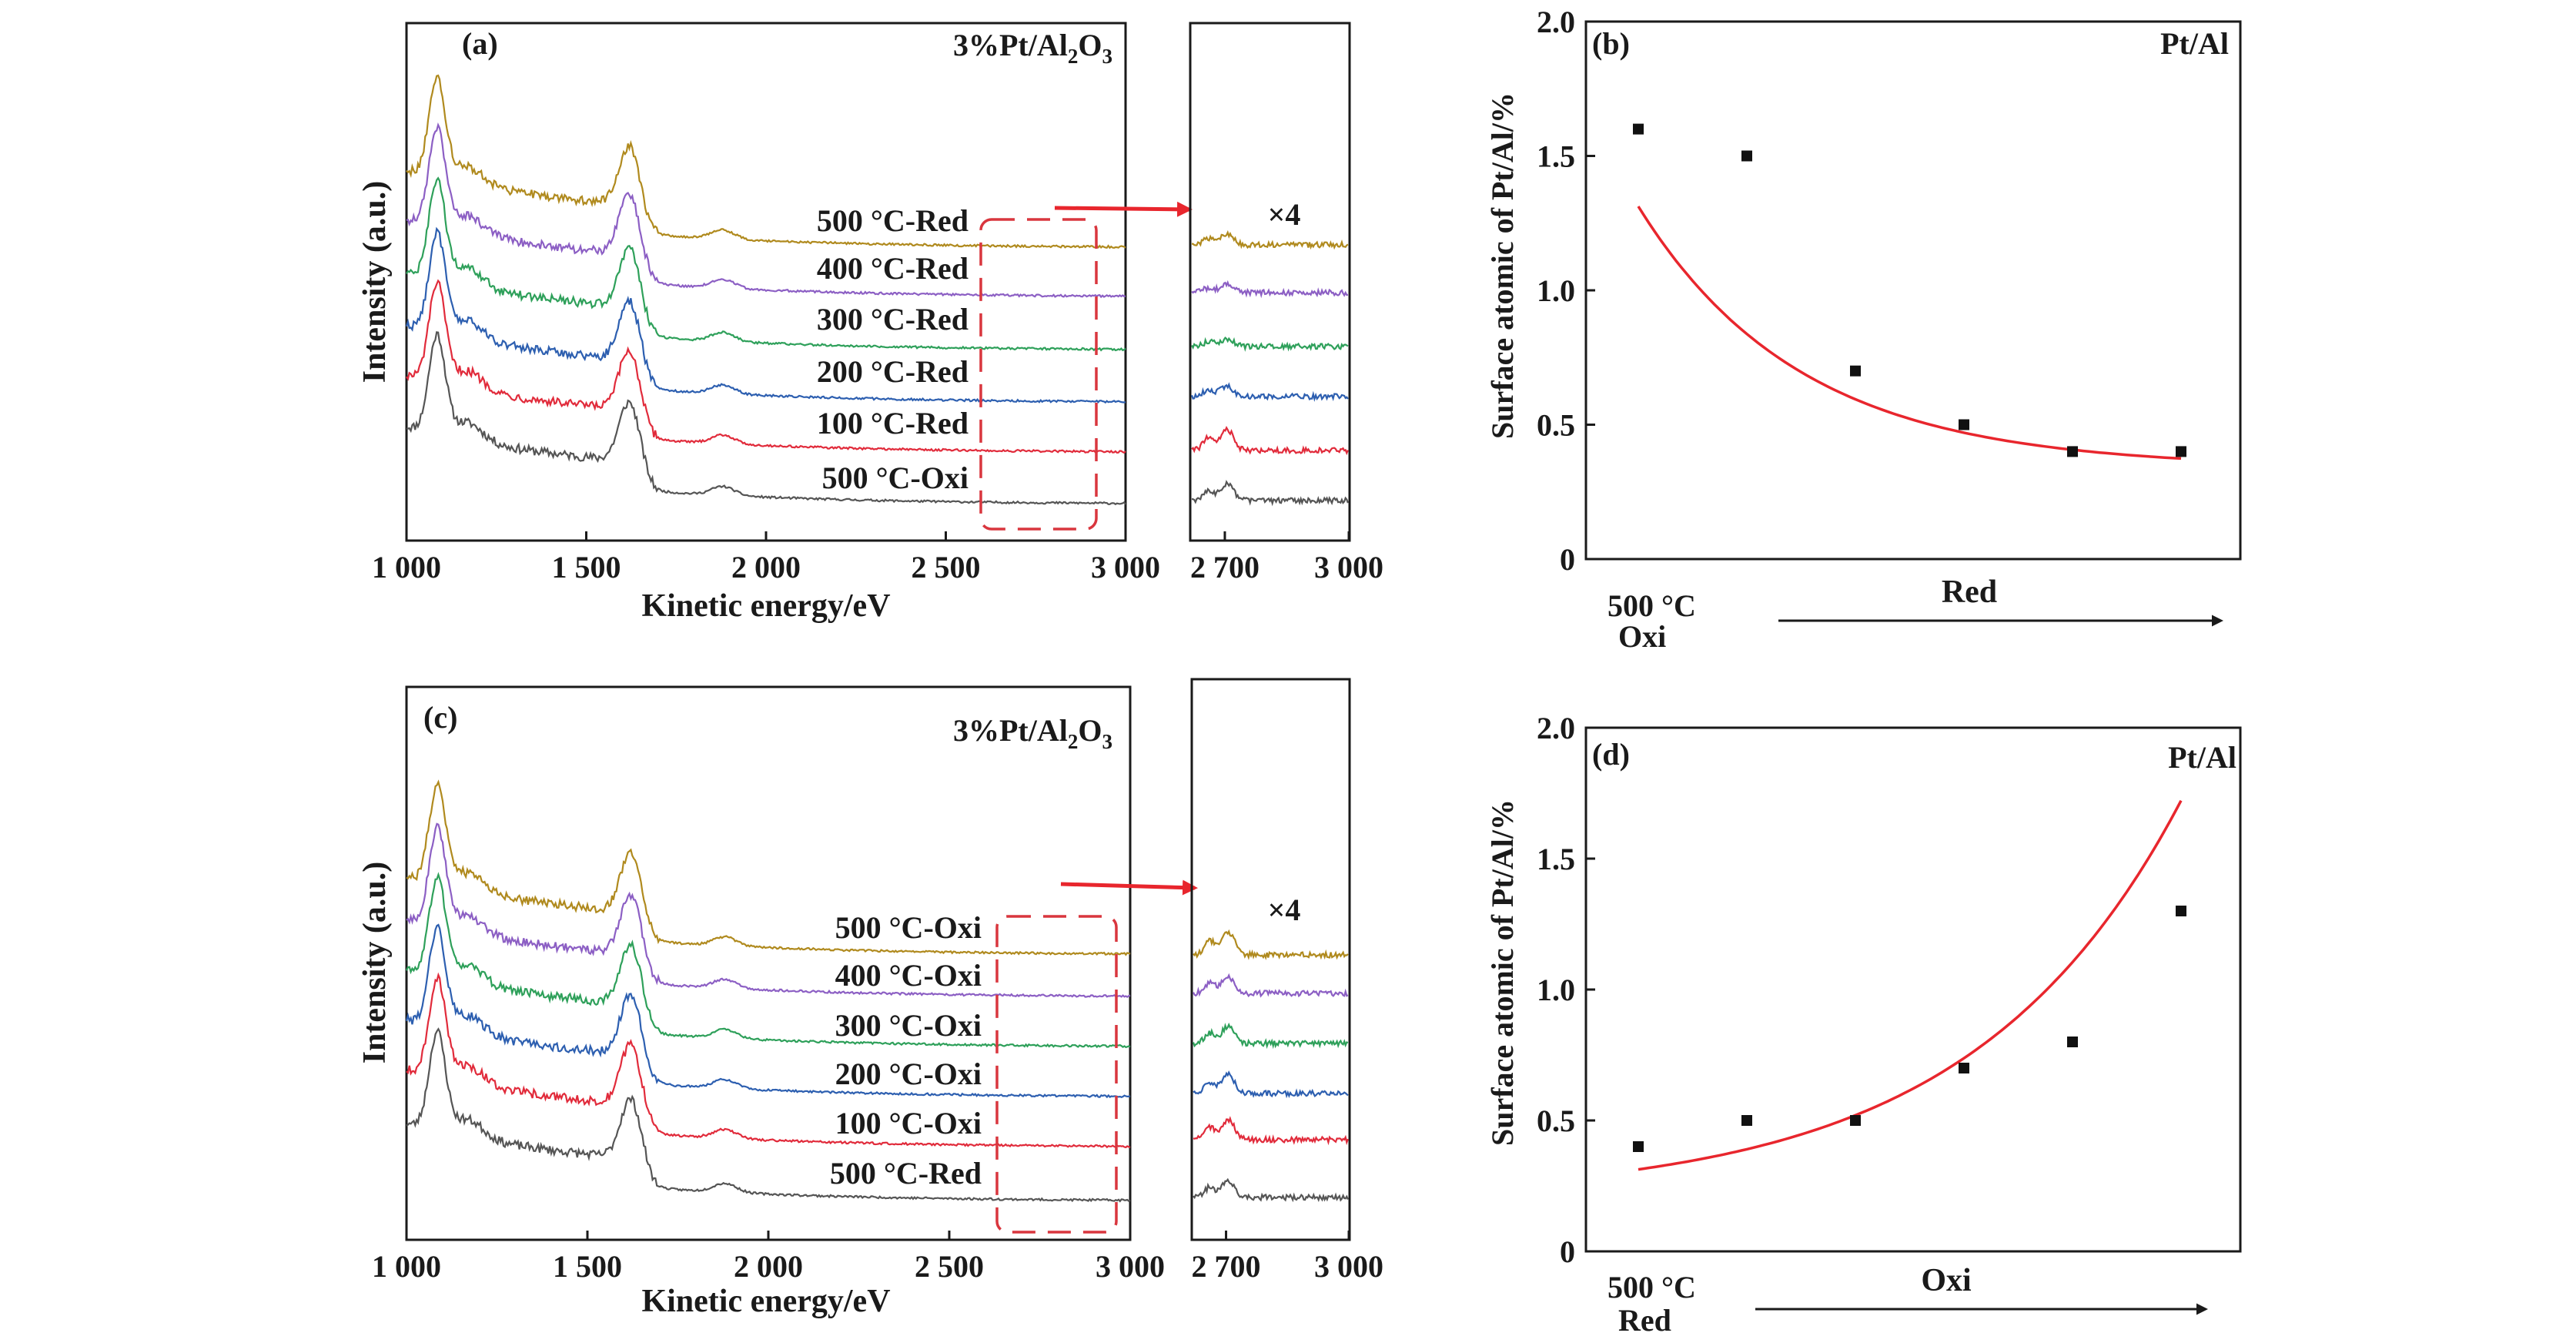  Describe the element at coordinates (1567, 559) in the screenshot. I see `b-ytick-label: 0` at that location.